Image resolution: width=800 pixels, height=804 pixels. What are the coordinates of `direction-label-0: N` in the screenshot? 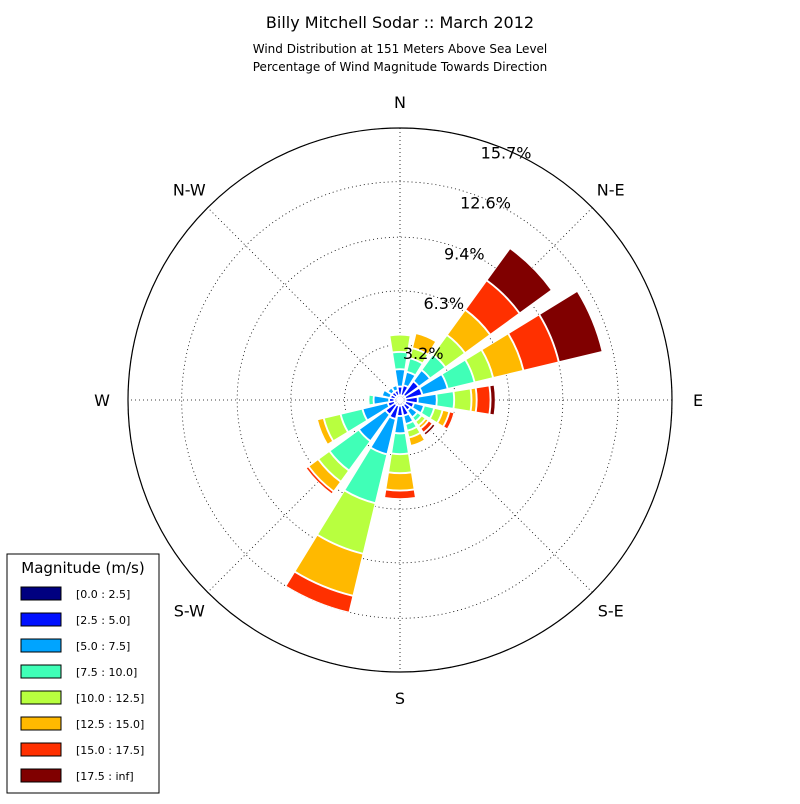 It's located at (400, 102).